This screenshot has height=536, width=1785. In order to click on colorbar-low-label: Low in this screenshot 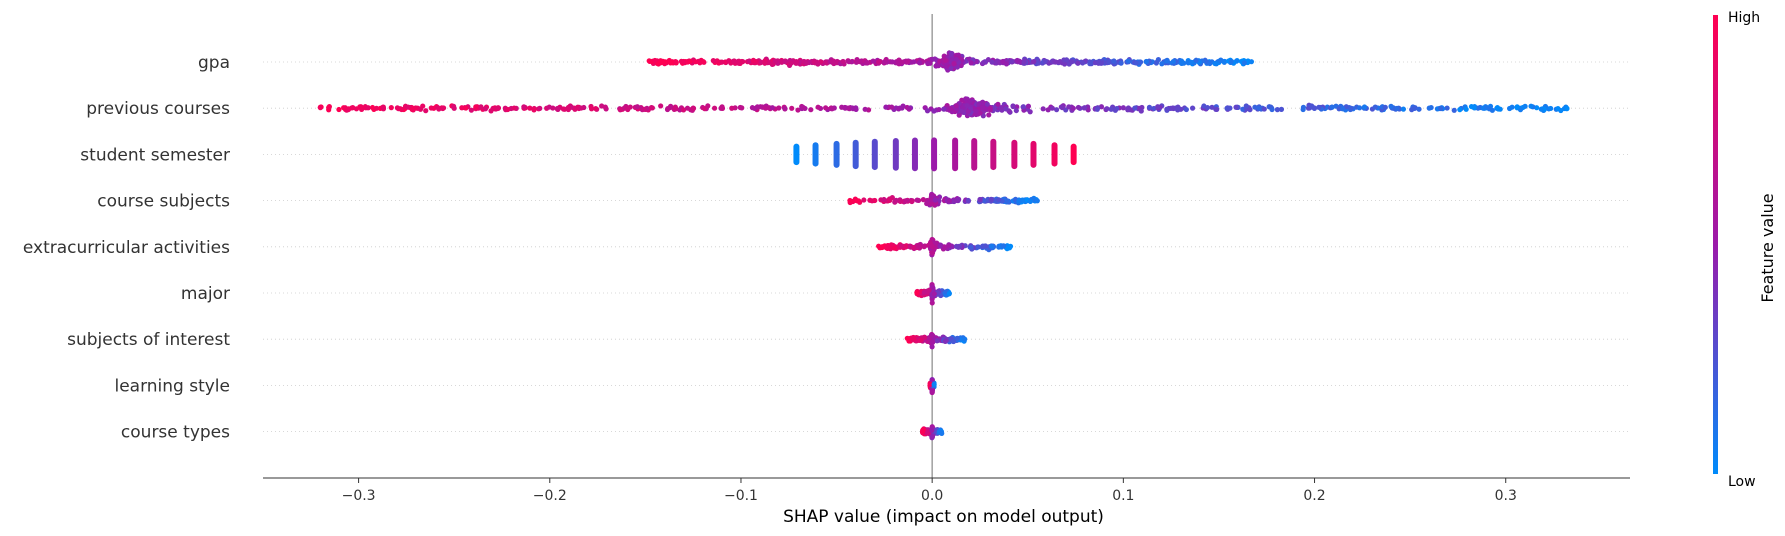, I will do `click(1742, 482)`.